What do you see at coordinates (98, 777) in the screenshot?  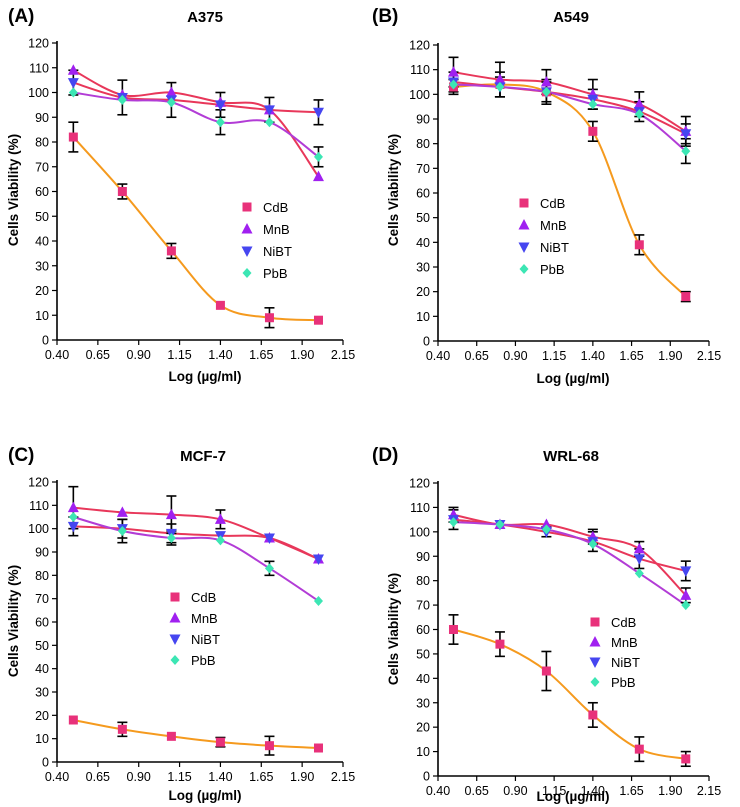 I see `x-tick-label: 0.65` at bounding box center [98, 777].